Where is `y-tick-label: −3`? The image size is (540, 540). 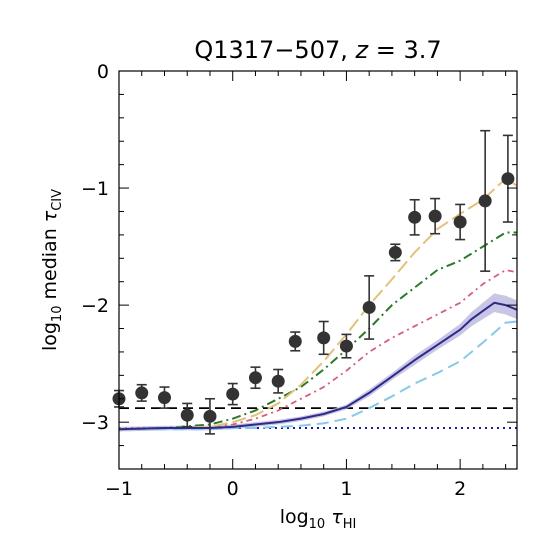 y-tick-label: −3 is located at coordinates (95, 423).